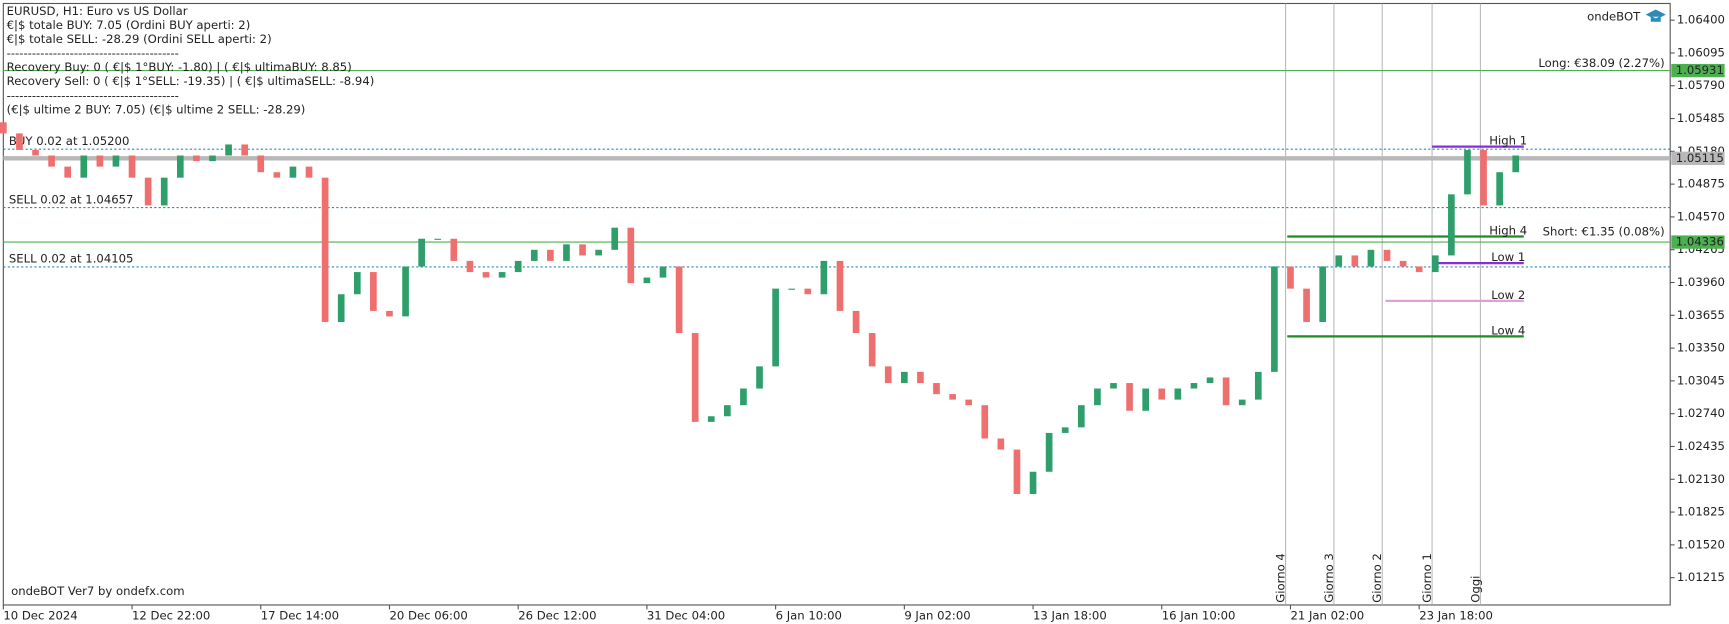  I want to click on x-tick-label: 31 Dec 04:00, so click(686, 616).